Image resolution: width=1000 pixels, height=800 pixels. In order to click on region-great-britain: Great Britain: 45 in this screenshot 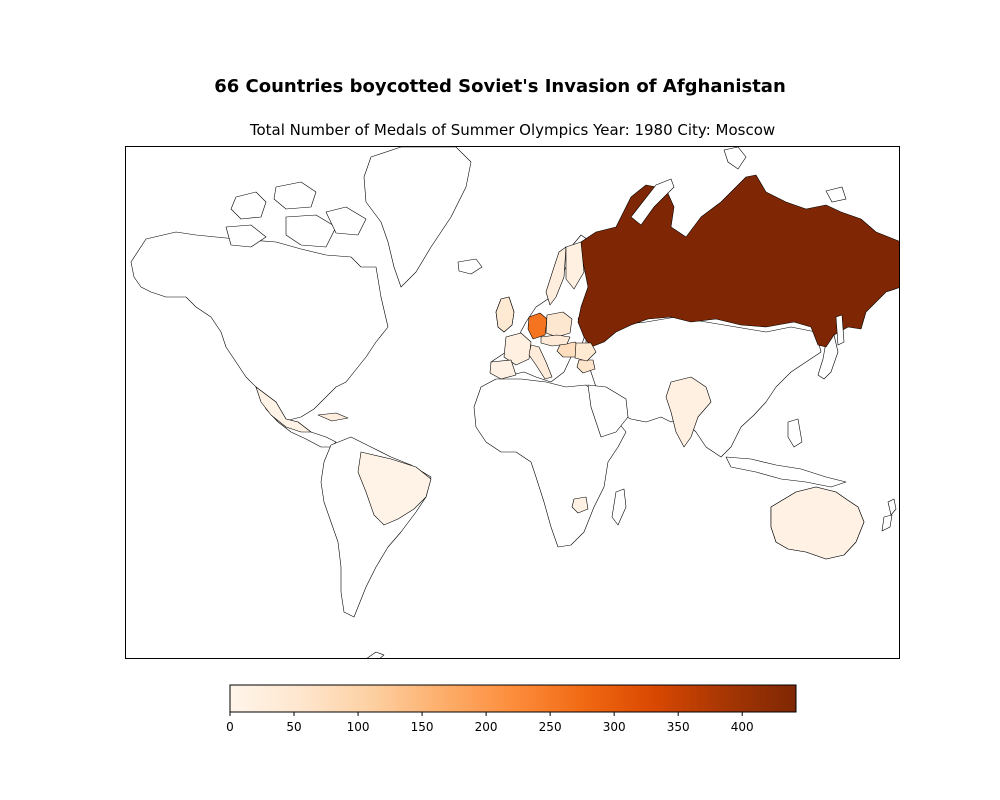, I will do `click(505, 314)`.